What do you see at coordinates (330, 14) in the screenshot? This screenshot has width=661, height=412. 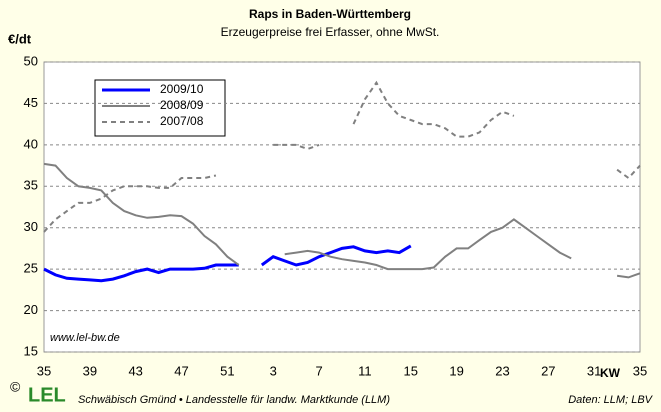 I see `chart-title: Raps in Baden-Württemberg` at bounding box center [330, 14].